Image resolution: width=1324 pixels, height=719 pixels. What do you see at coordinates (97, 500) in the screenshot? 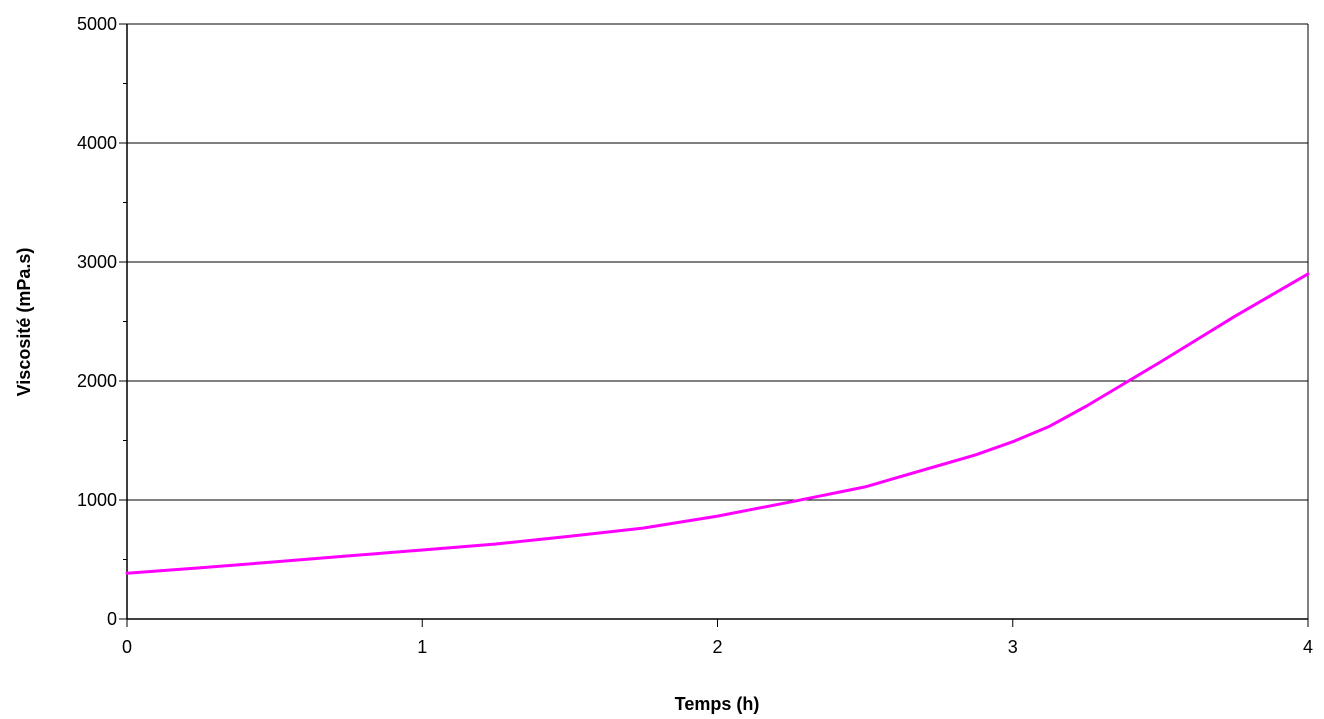
I see `y-tick-label: 1000` at bounding box center [97, 500].